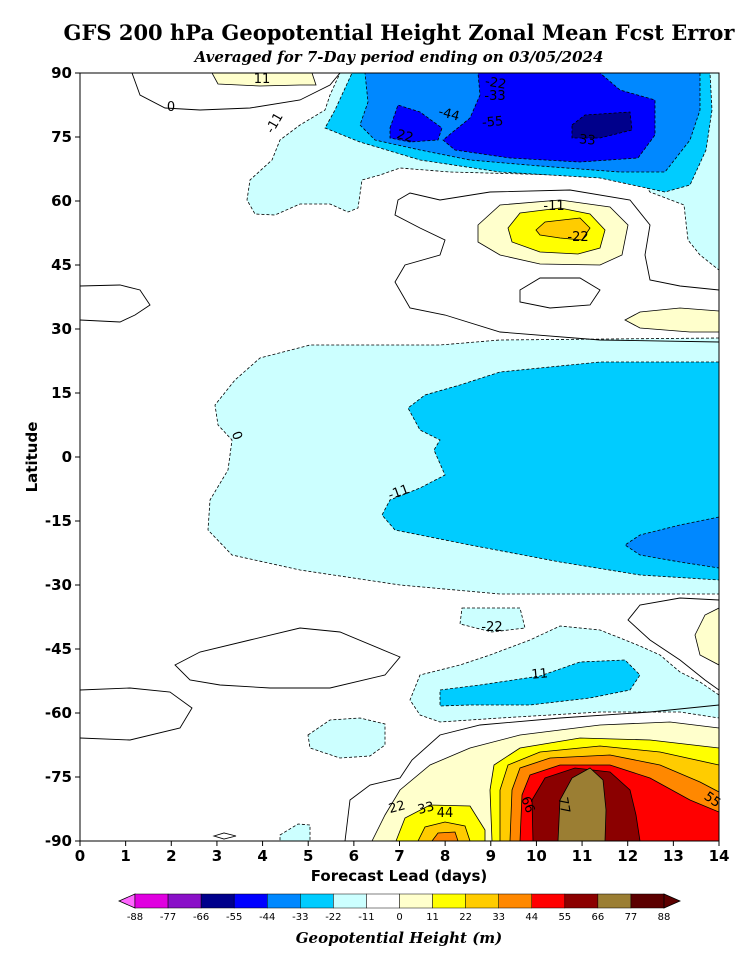  I want to click on contour-label: -55, so click(492, 122).